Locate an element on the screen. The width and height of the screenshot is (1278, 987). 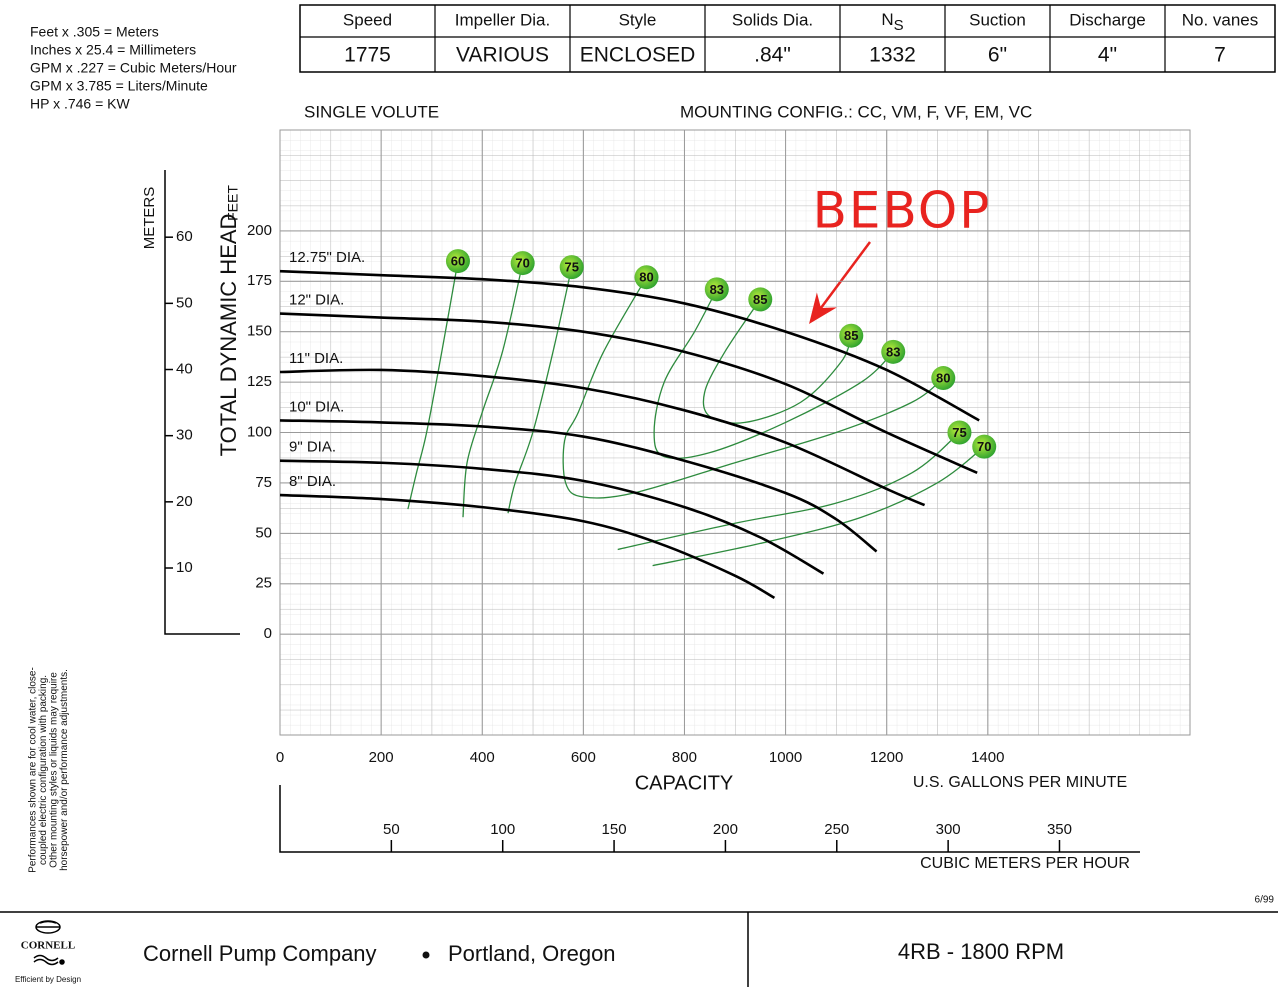
subtitle: MOUNTING CONFIG.: CC, VM, F, VF, EM, VC is located at coordinates (856, 111).